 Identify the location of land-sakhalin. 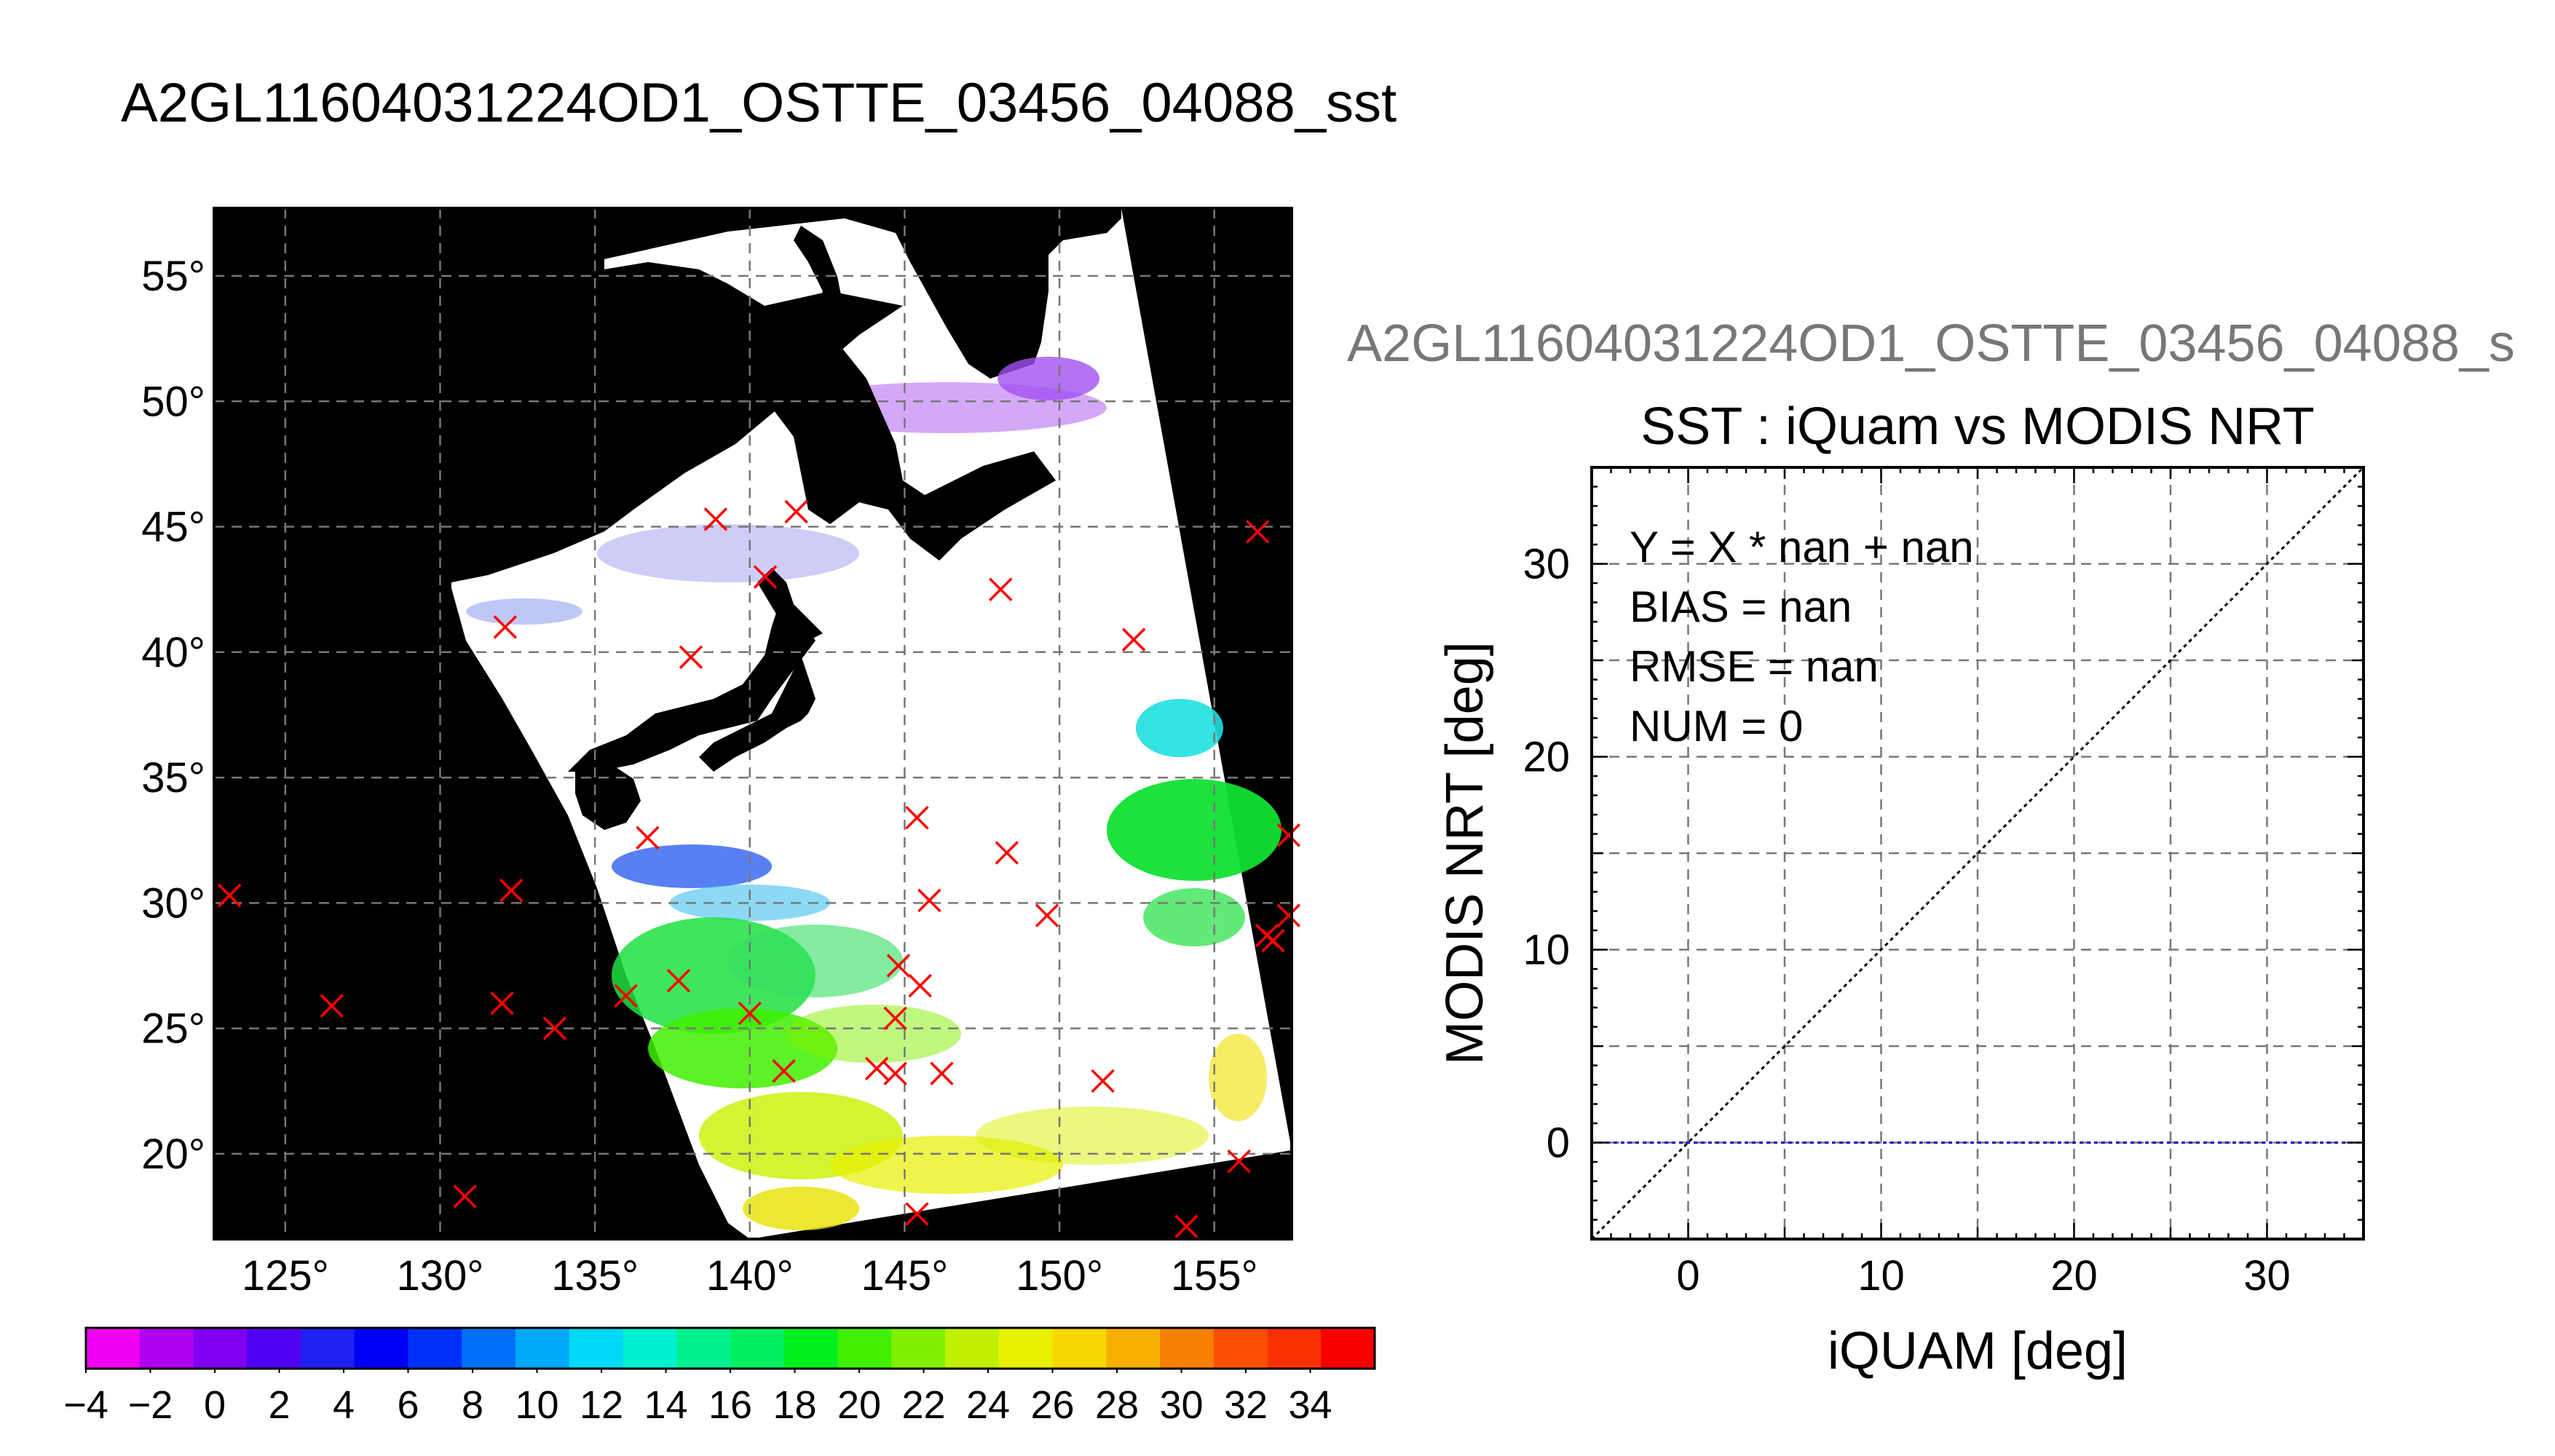
(822, 320).